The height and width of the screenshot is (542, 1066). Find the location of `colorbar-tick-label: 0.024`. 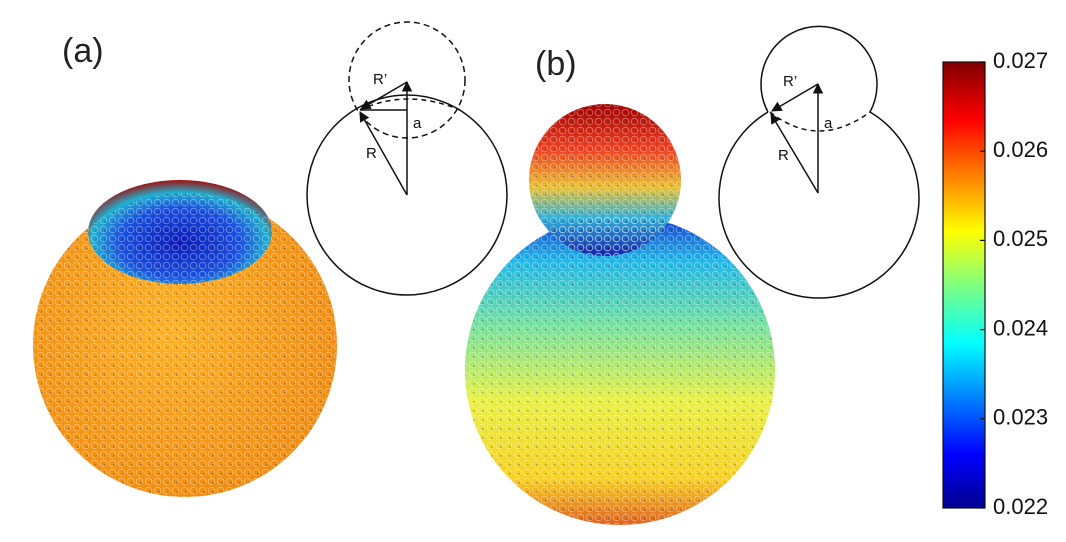

colorbar-tick-label: 0.024 is located at coordinates (1020, 327).